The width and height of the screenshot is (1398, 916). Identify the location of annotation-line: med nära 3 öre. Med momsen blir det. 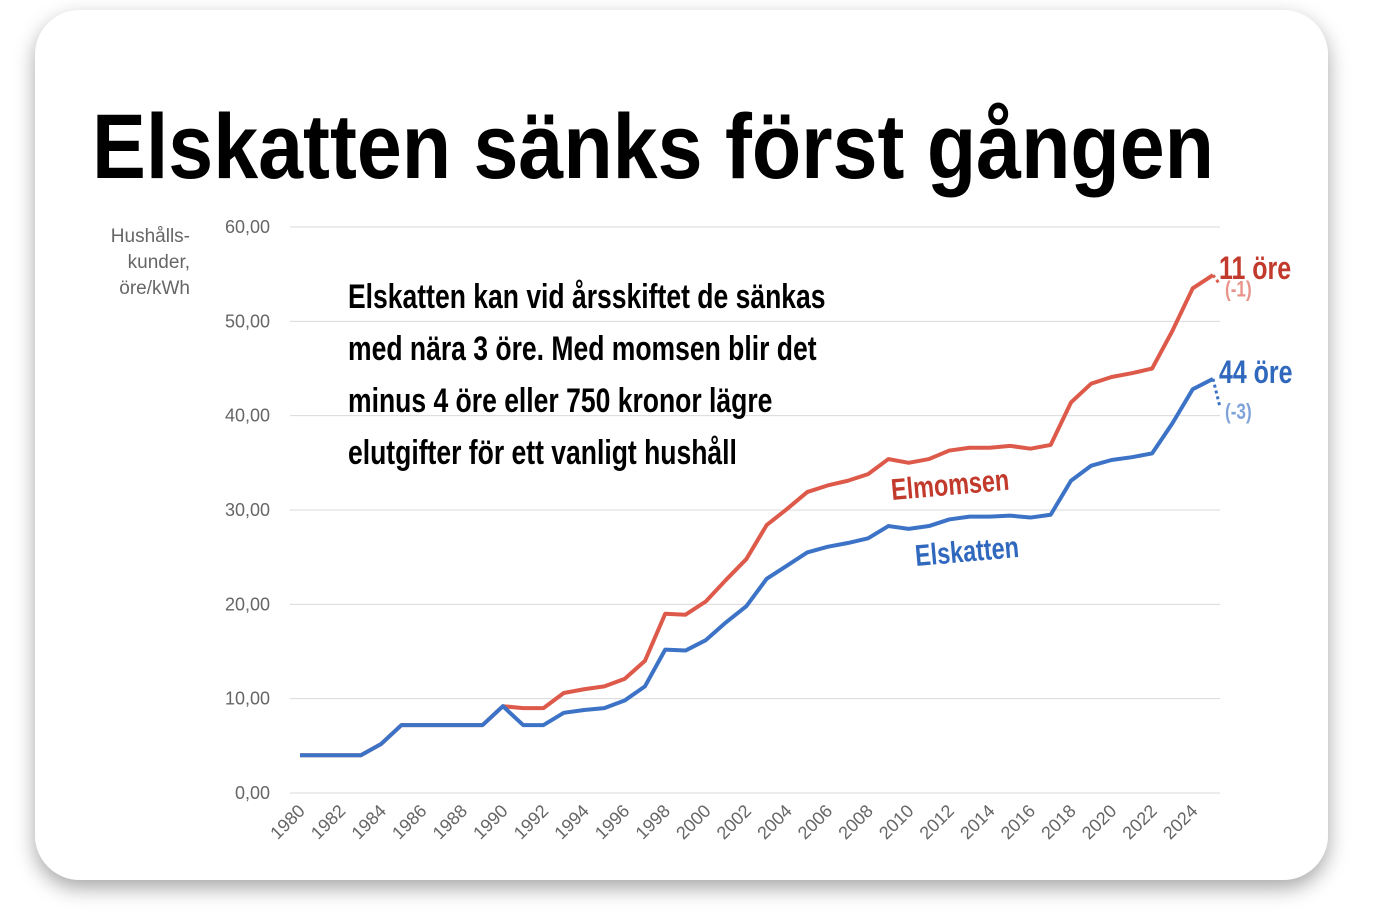
(582, 349).